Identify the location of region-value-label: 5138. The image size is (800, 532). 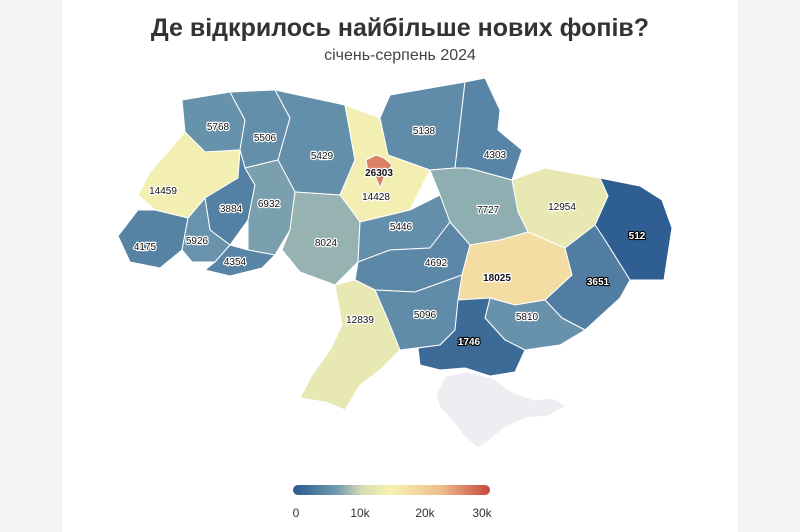
(424, 131).